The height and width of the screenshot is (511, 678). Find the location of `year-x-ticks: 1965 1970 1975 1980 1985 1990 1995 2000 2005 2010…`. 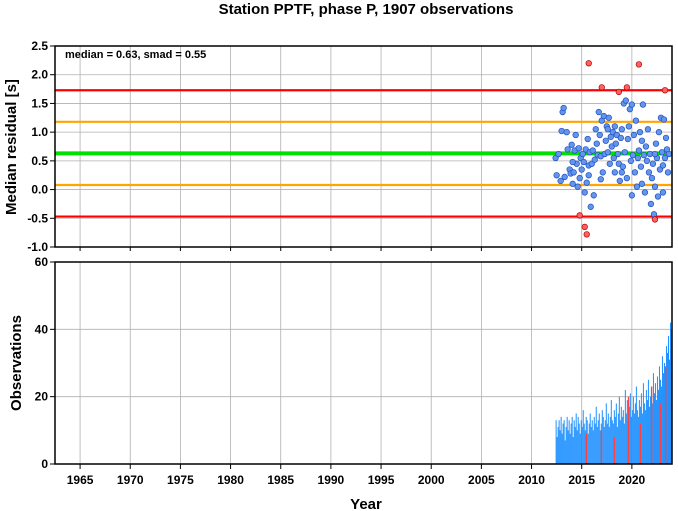

year-x-ticks: 1965 1970 1975 1980 1985 1990 1995 2000 2005 2010… is located at coordinates (356, 475).